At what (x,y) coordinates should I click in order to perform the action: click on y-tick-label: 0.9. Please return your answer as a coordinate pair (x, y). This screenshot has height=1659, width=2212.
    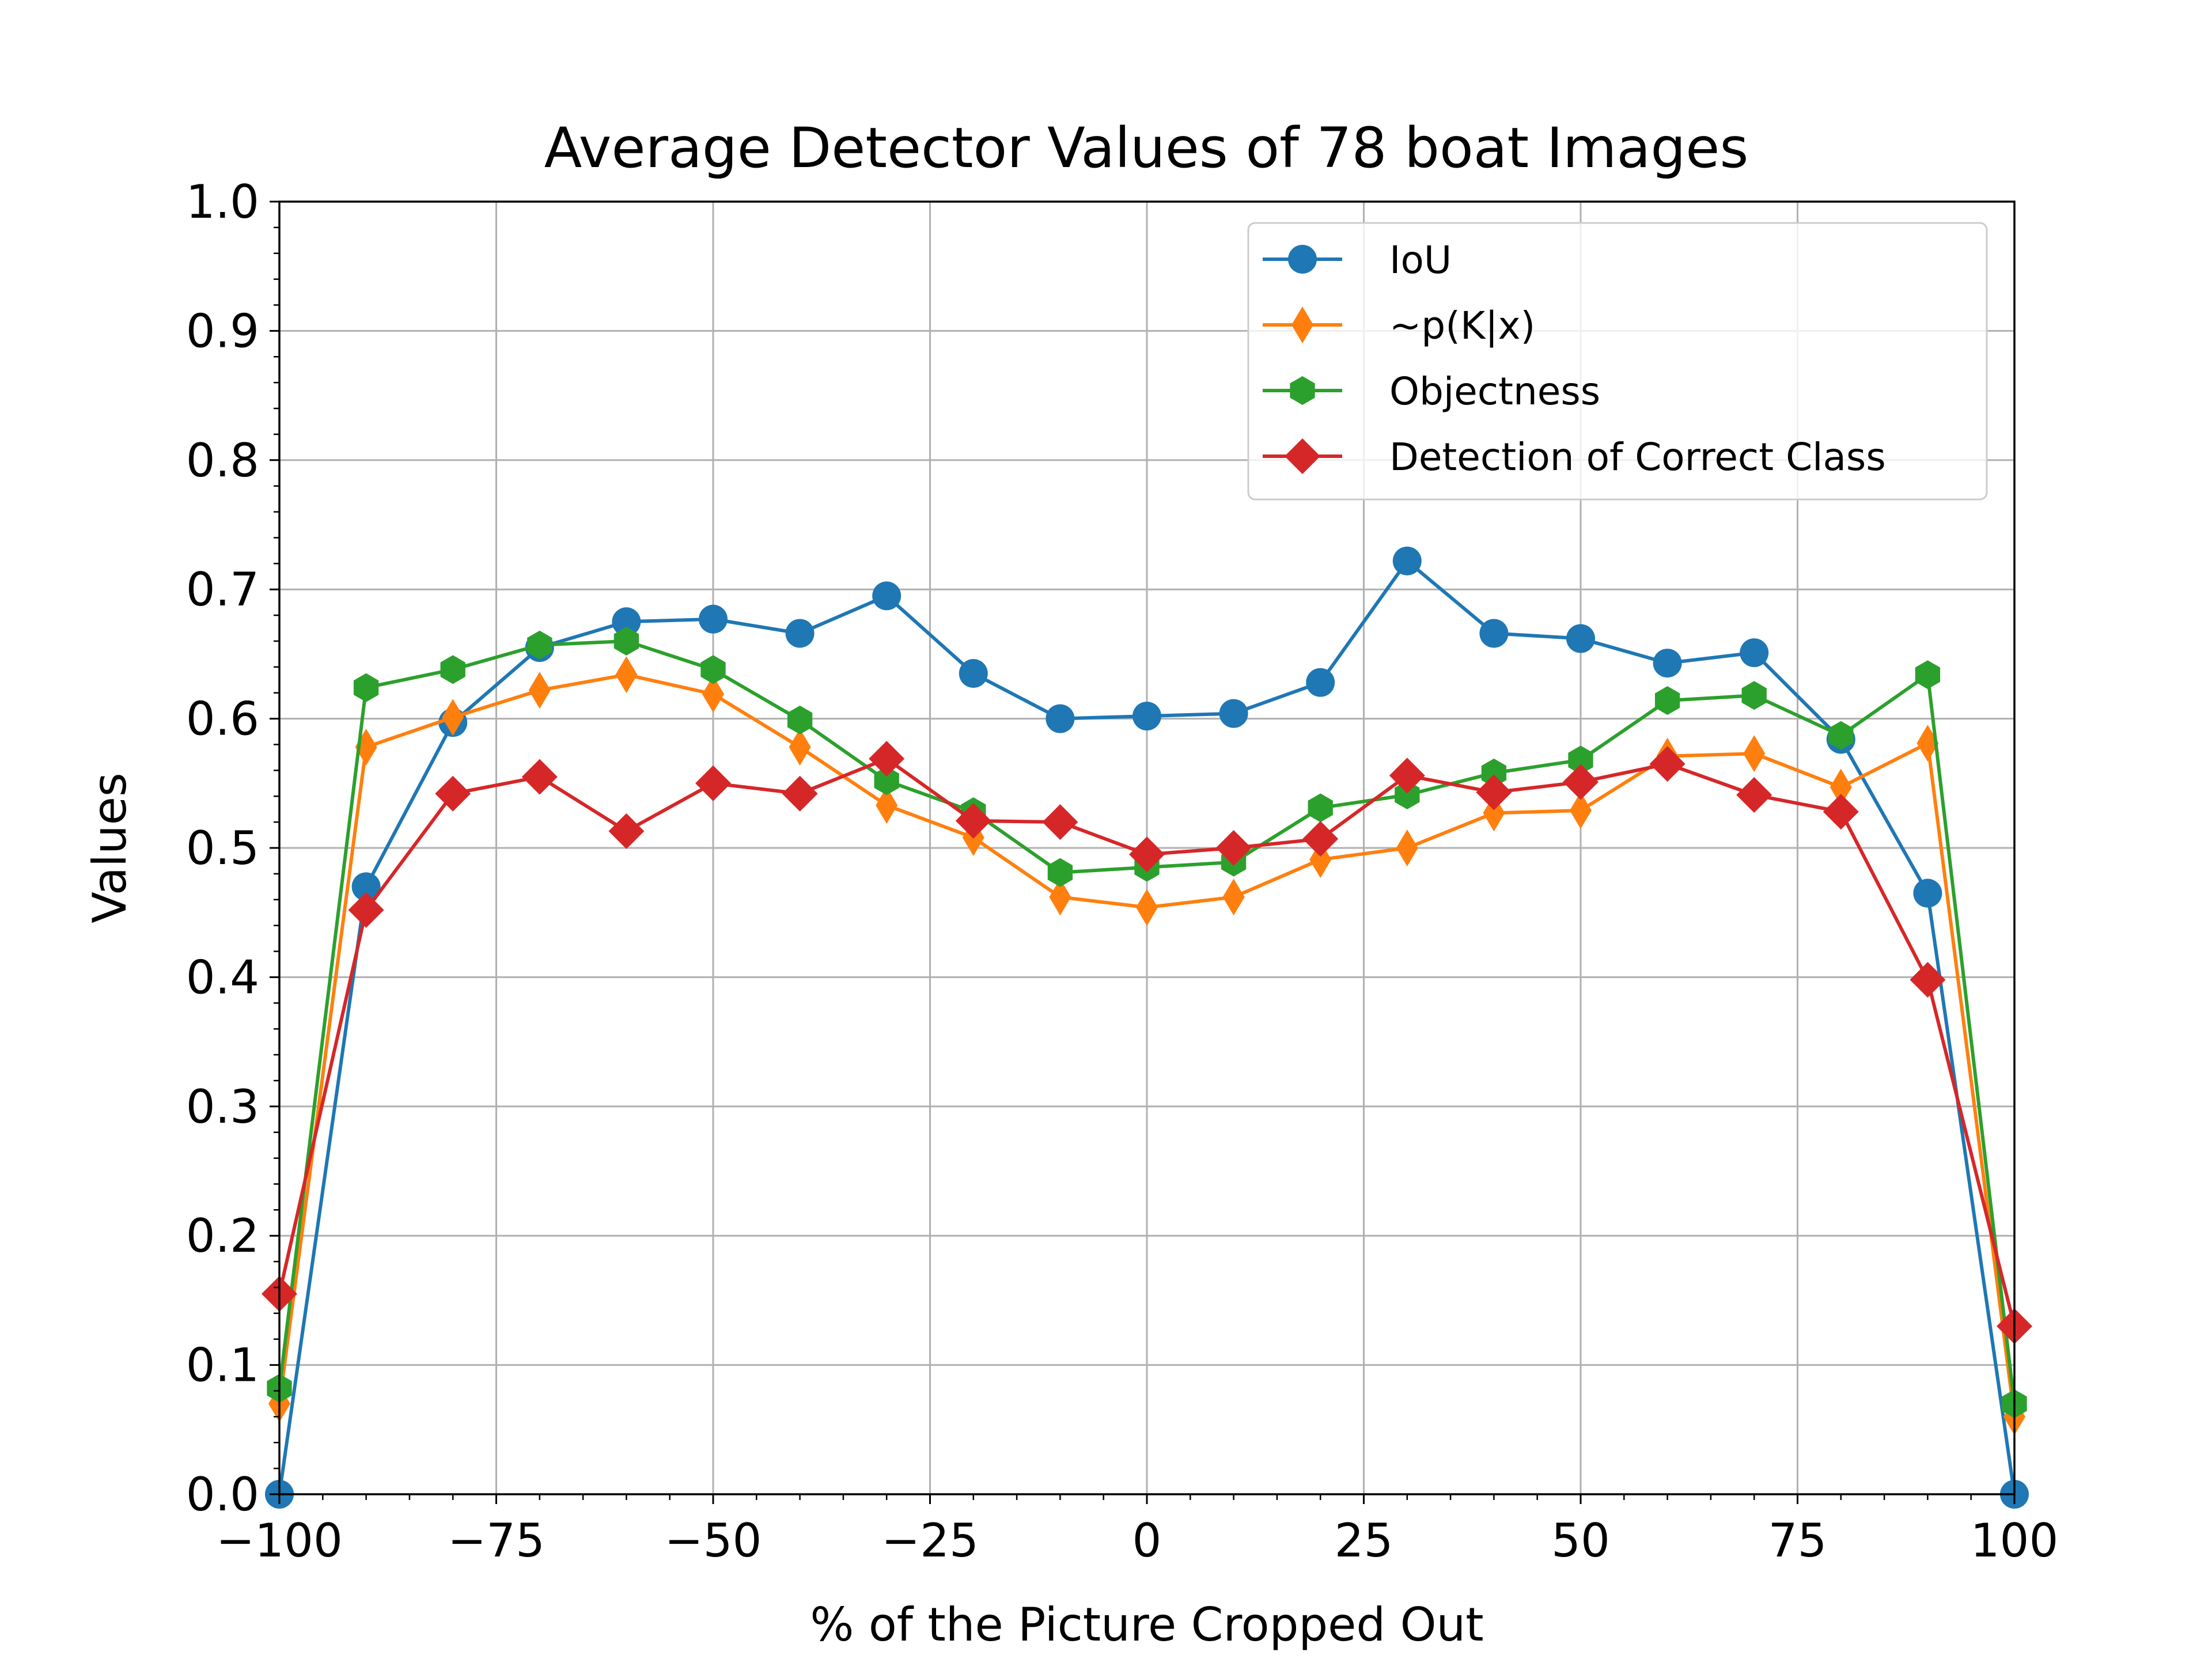
    Looking at the image, I should click on (222, 331).